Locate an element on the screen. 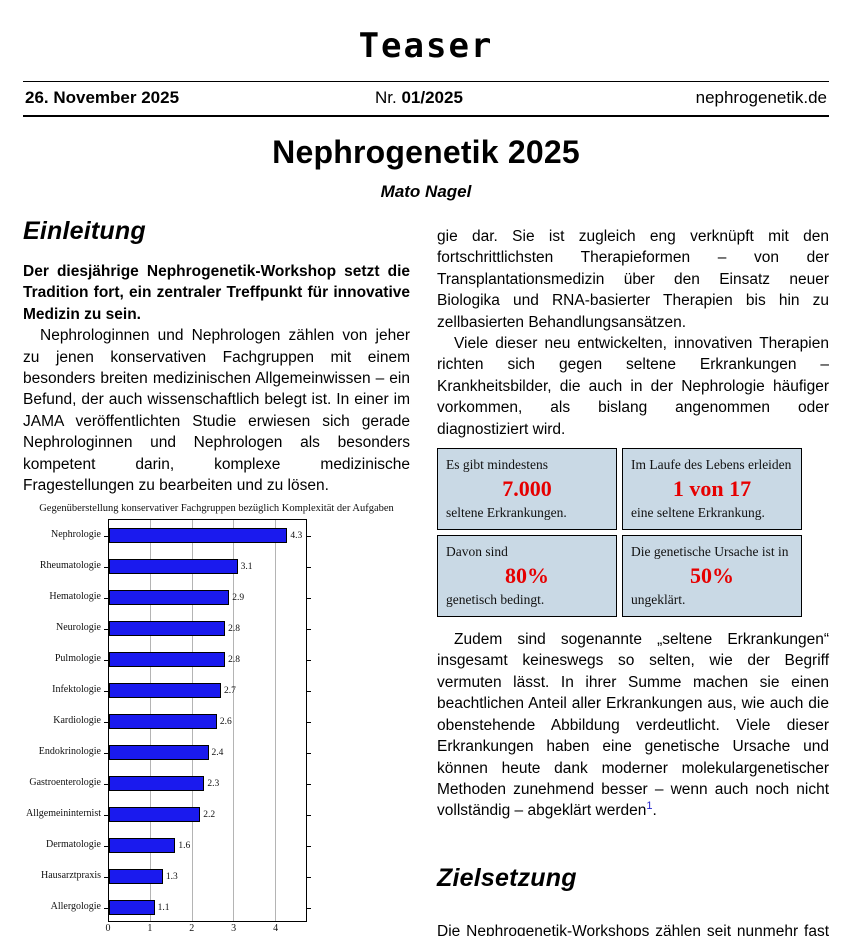  category-label: Rheumatologie is located at coordinates (70, 566).